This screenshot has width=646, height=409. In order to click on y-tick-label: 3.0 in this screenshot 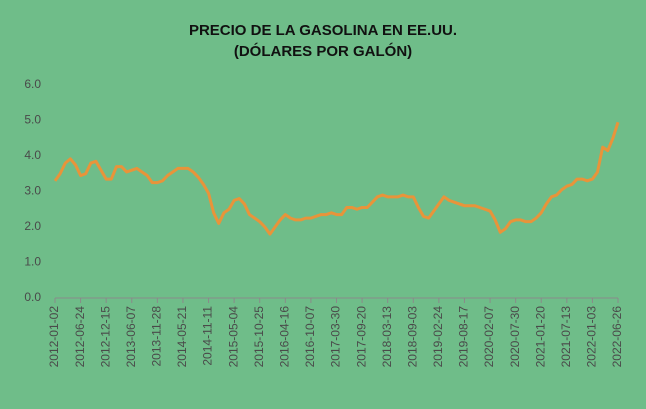, I will do `click(32, 191)`.